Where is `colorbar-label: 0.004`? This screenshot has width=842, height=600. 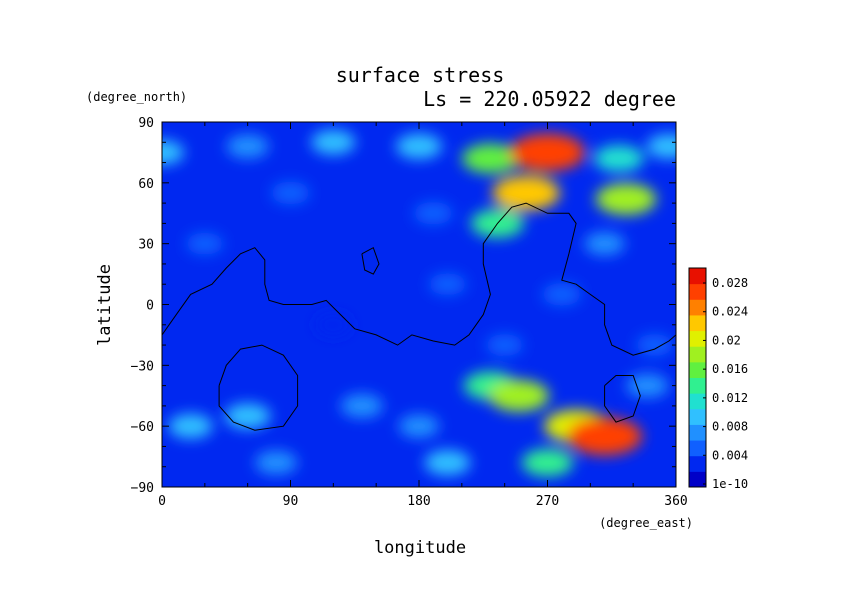
colorbar-label: 0.004 is located at coordinates (730, 455).